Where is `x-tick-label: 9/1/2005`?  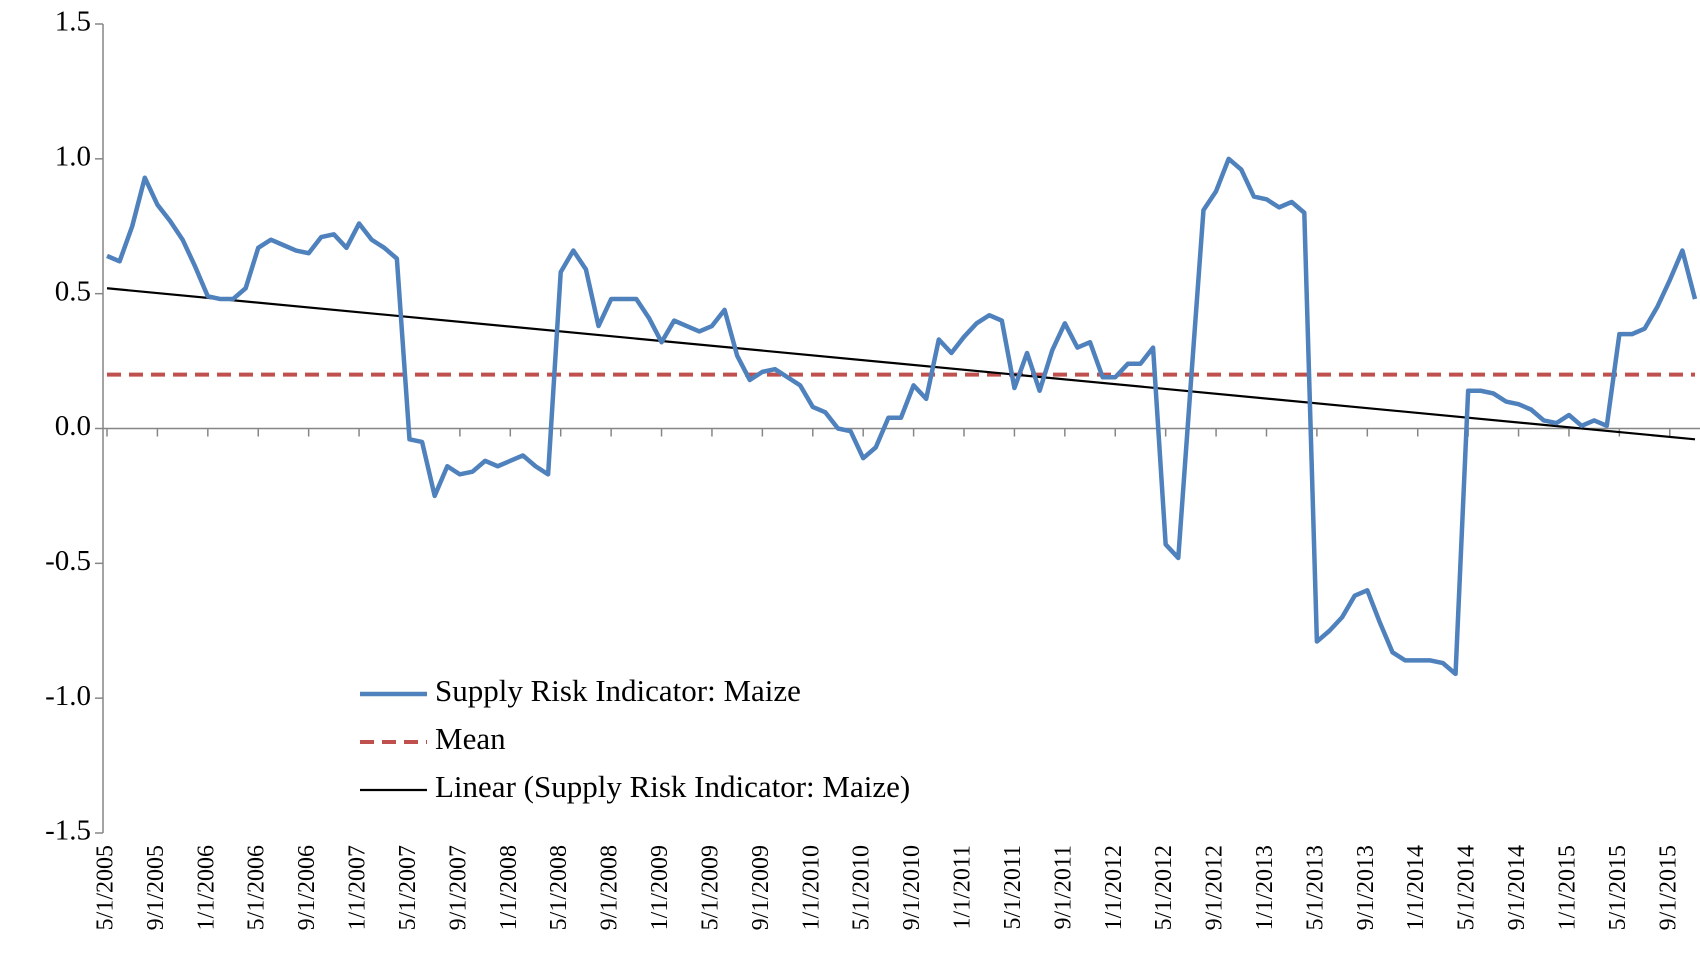 x-tick-label: 9/1/2005 is located at coordinates (156, 887).